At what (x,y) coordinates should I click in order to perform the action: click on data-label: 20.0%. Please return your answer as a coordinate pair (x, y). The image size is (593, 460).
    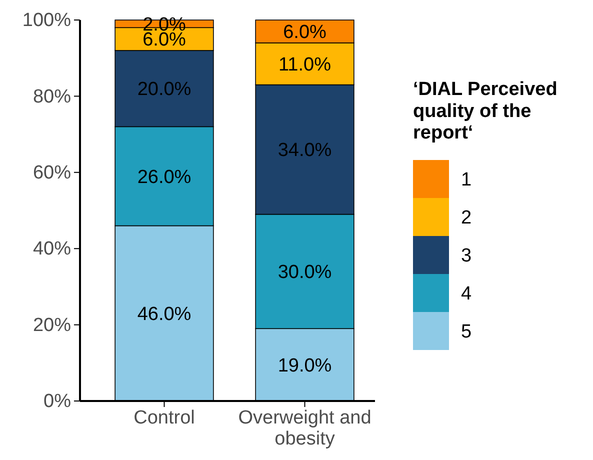
    Looking at the image, I should click on (164, 89).